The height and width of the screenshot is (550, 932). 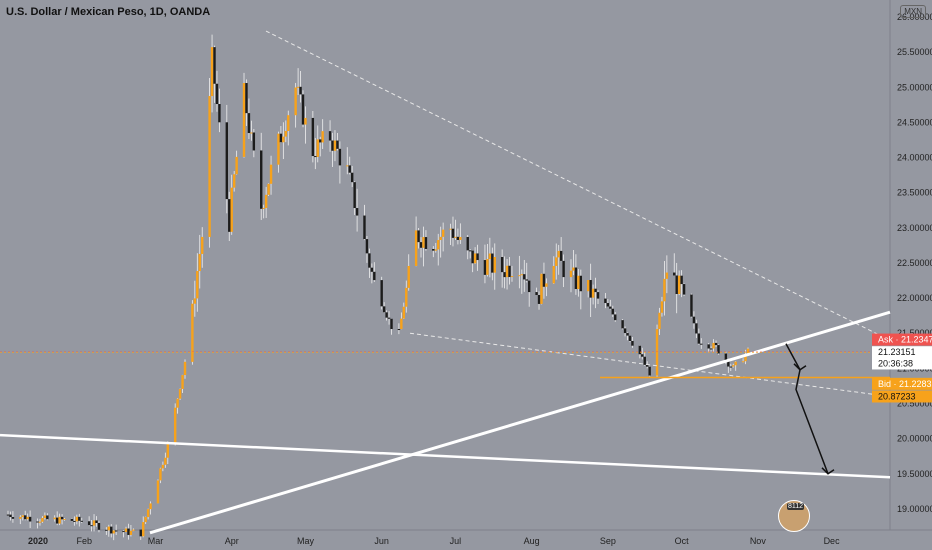 I want to click on y-tick-label: 24.00000, so click(x=914, y=158).